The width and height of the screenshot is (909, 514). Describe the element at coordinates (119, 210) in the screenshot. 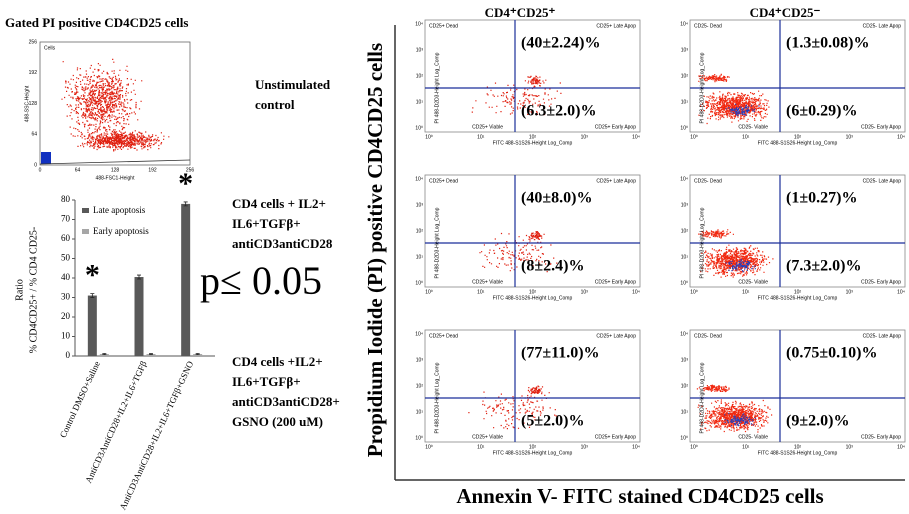

I see `legend-label: Late apoptosis` at that location.